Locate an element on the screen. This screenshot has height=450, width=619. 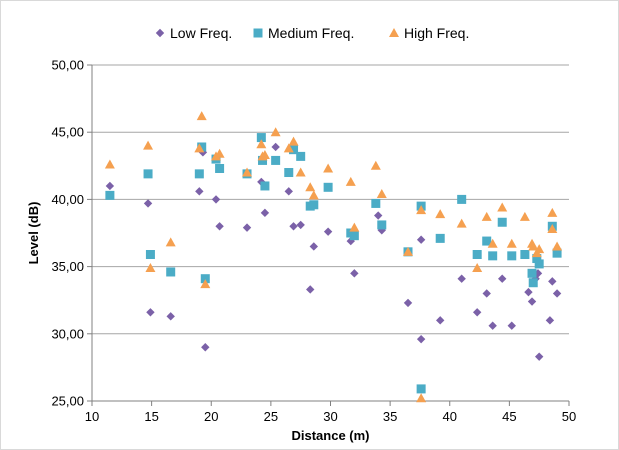
legend-marker-diamond is located at coordinates (160, 33).